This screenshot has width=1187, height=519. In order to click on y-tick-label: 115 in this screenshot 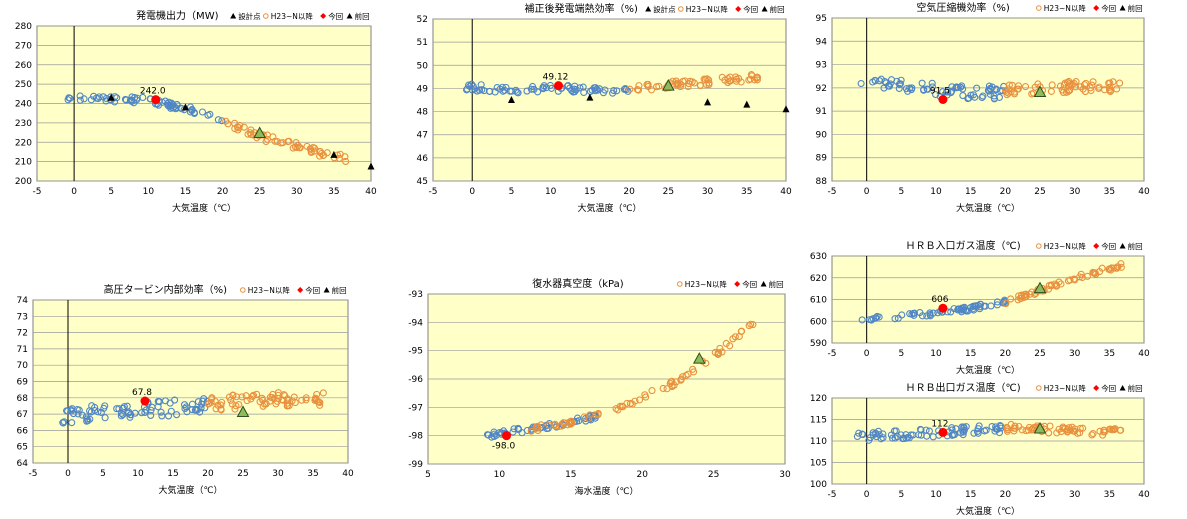, I will do `click(818, 421)`.